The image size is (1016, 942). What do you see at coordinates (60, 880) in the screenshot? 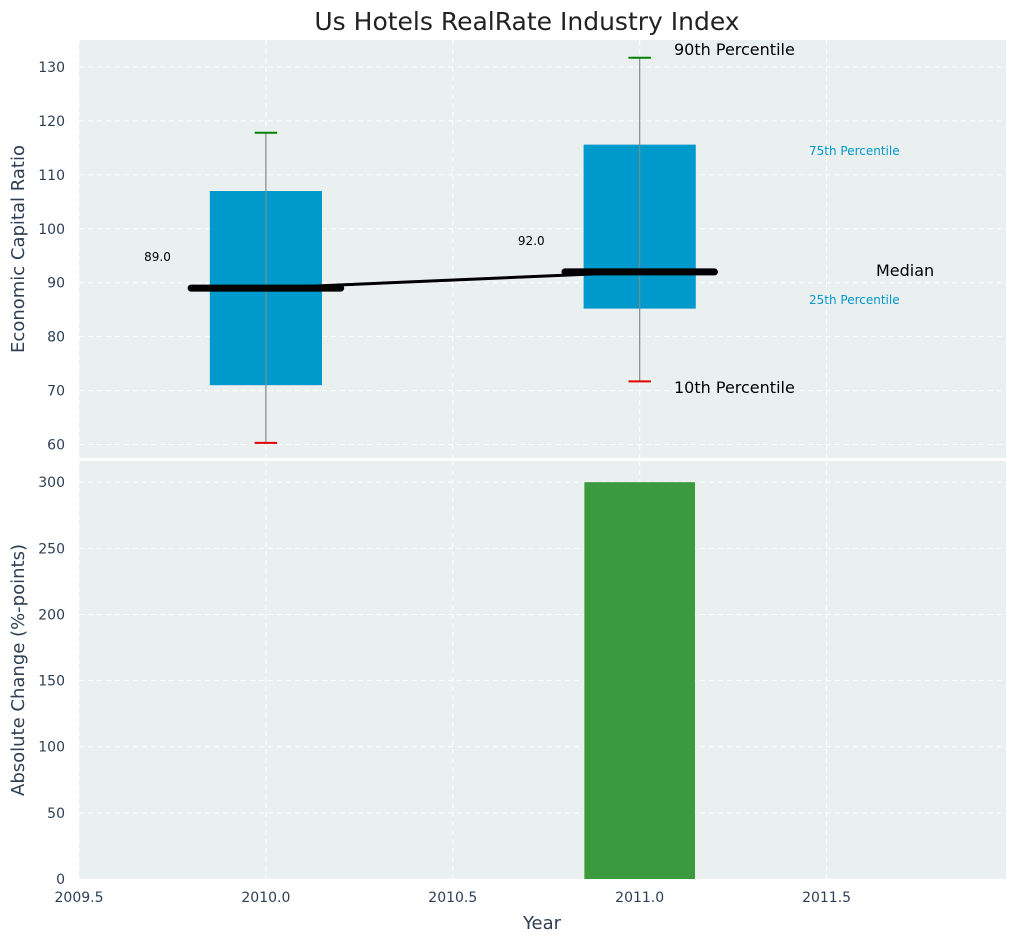
I see `bottom-y-tick-label: 0` at bounding box center [60, 880].